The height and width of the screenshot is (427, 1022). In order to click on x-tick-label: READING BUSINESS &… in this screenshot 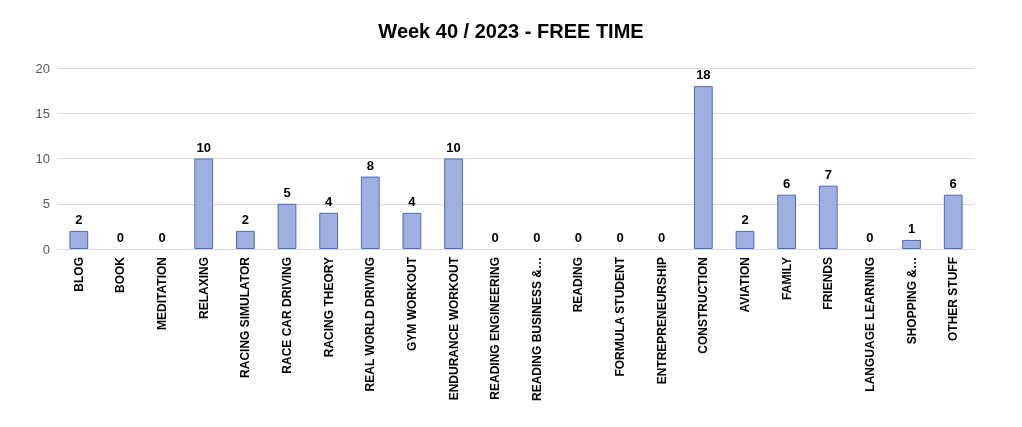, I will do `click(536, 329)`.